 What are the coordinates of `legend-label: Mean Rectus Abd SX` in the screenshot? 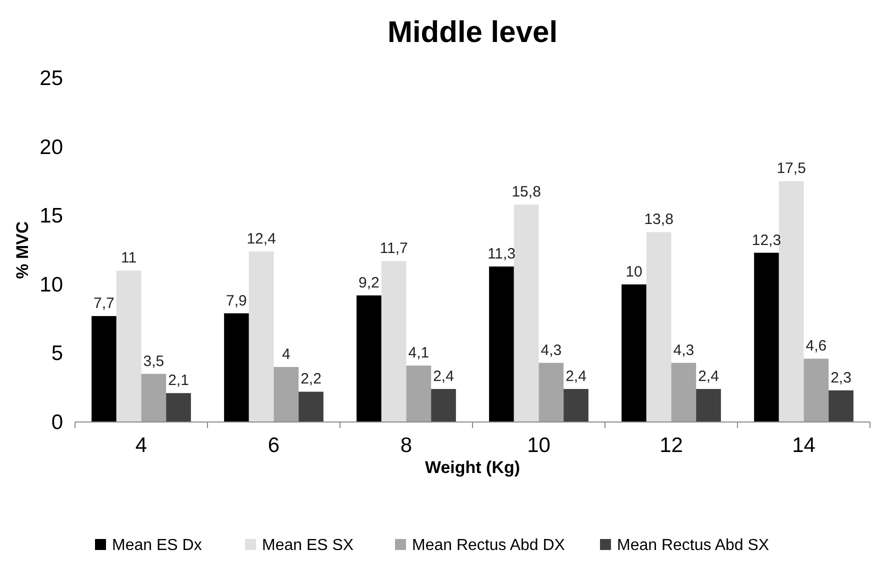 It's located at (693, 545).